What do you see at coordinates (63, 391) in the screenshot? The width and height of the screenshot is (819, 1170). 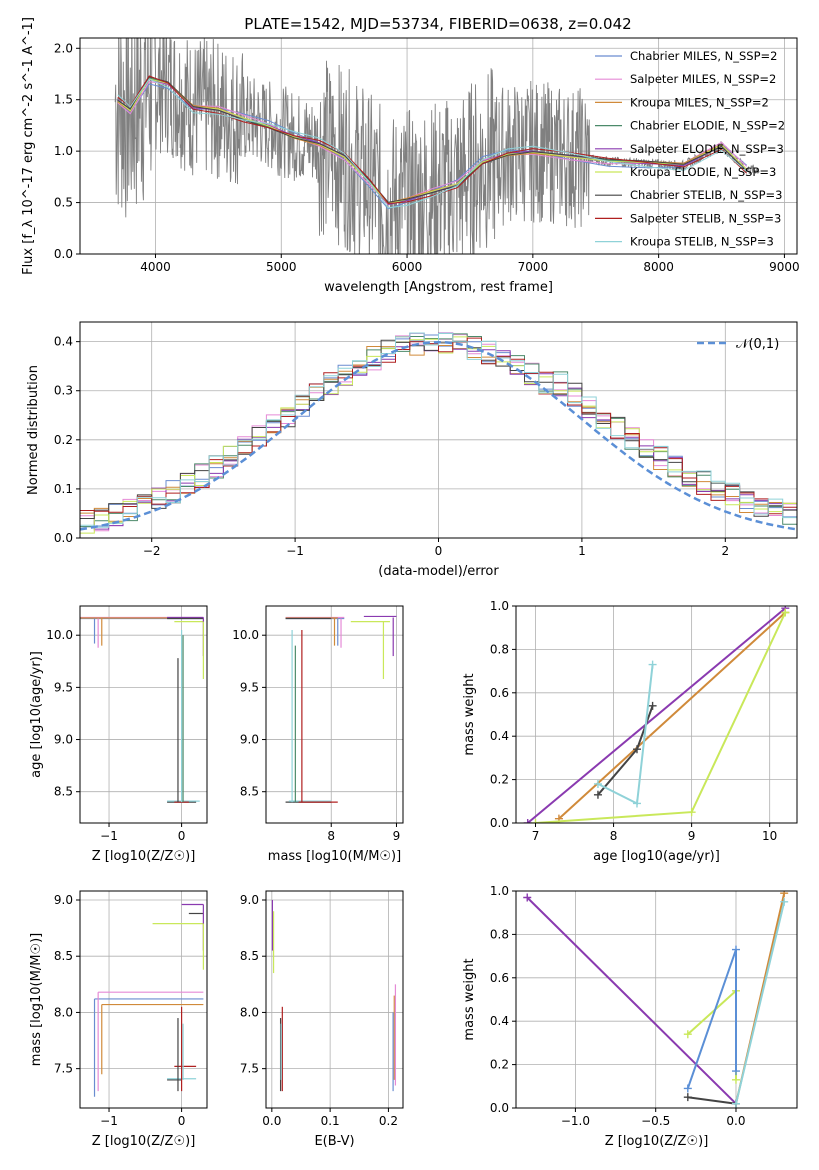 I see `y-tick-label: 0.3` at bounding box center [63, 391].